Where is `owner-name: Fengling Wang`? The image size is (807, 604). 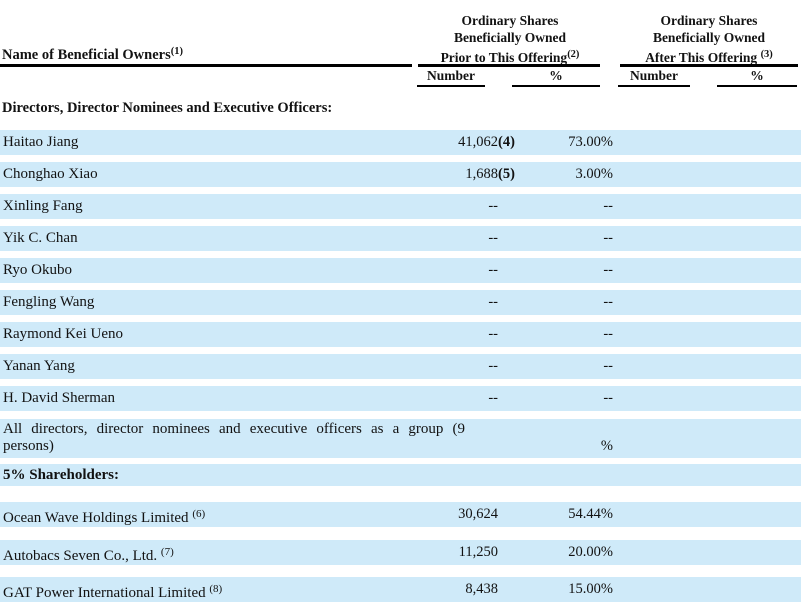
owner-name: Fengling Wang is located at coordinates (49, 302).